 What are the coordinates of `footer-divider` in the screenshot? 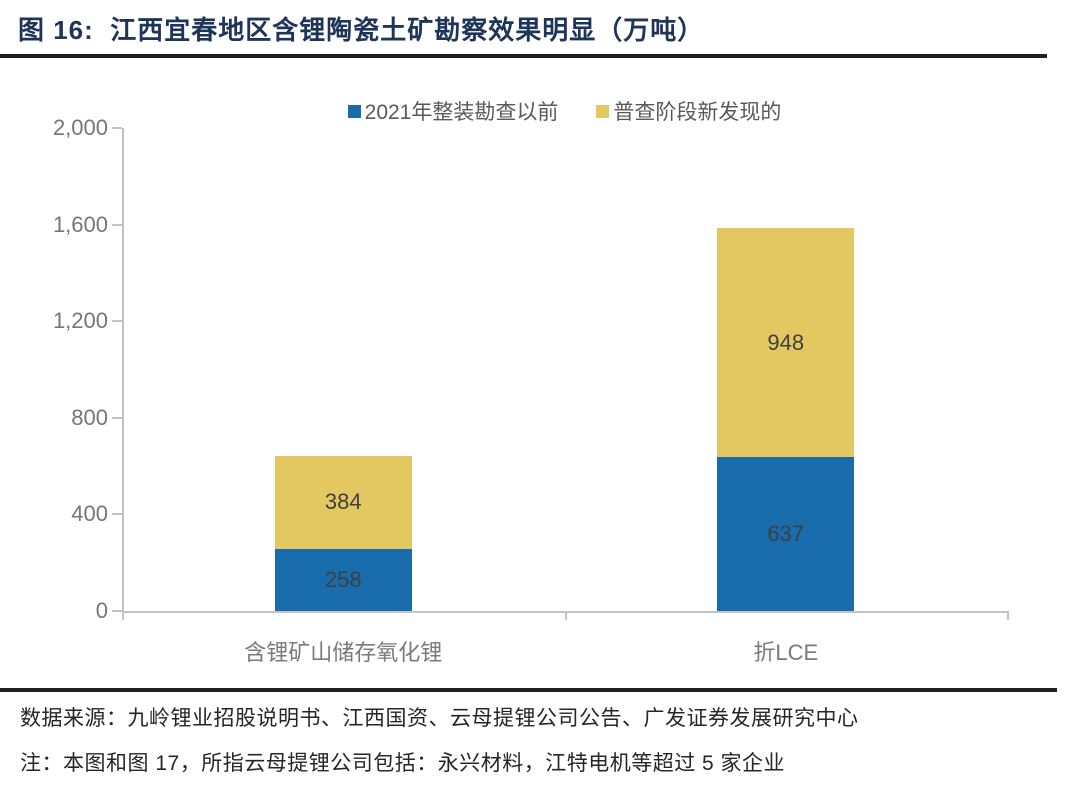 It's located at (528, 690).